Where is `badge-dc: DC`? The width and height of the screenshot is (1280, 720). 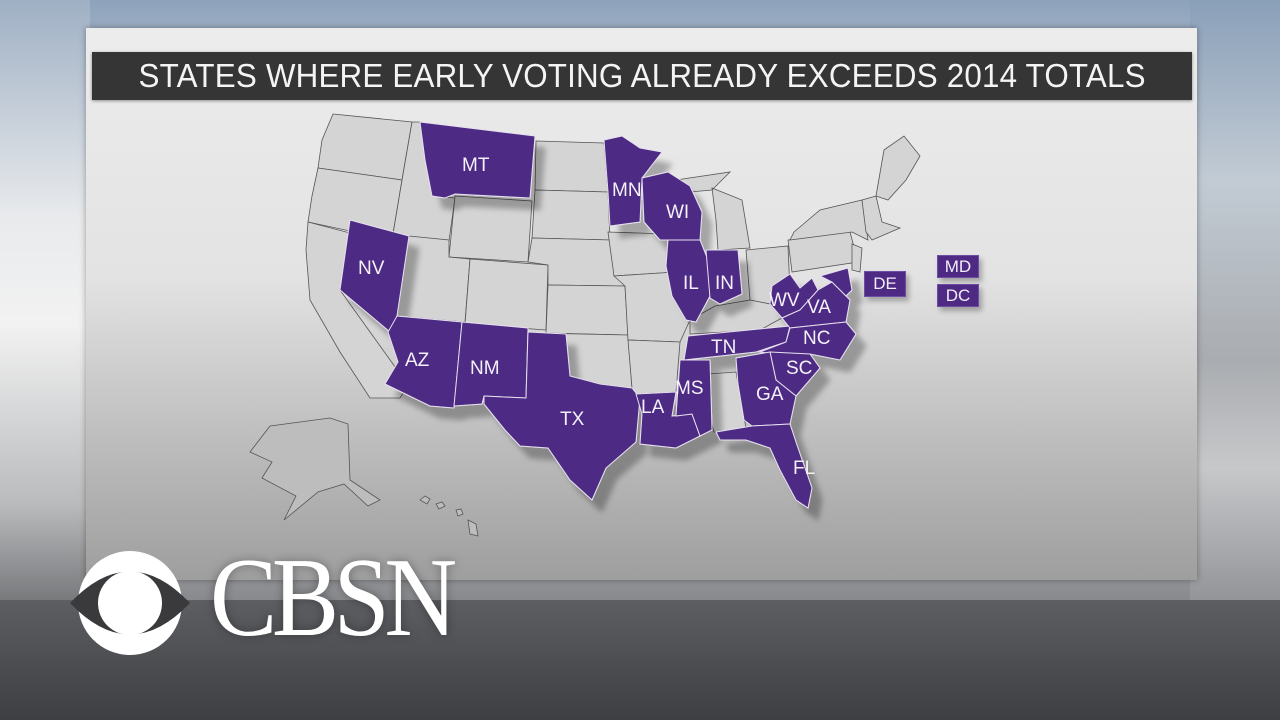 badge-dc: DC is located at coordinates (958, 295).